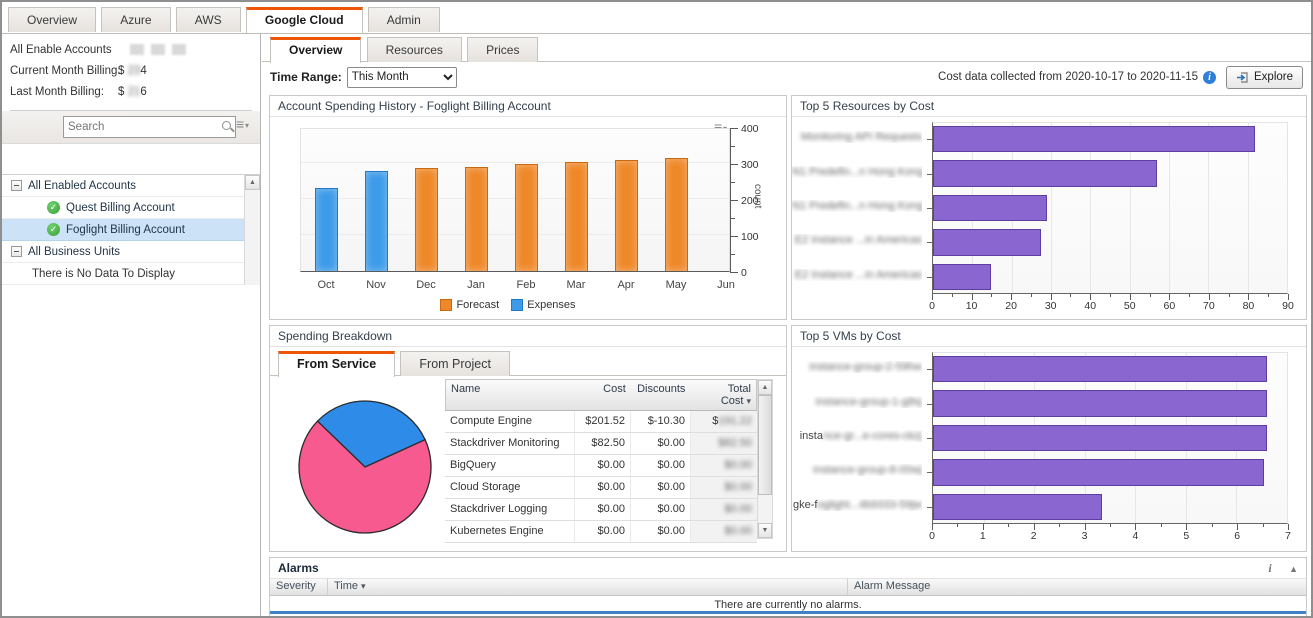 The height and width of the screenshot is (618, 1313). I want to click on tab-aws: AWS, so click(208, 19).